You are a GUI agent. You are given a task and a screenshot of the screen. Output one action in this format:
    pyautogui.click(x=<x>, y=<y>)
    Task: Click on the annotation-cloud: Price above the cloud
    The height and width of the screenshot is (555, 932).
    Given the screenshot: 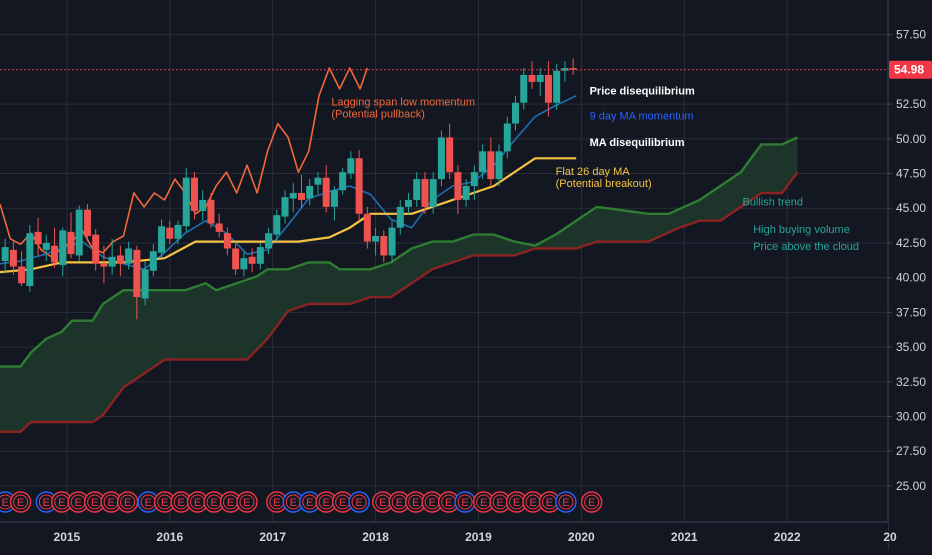 What is the action you would take?
    pyautogui.click(x=806, y=247)
    